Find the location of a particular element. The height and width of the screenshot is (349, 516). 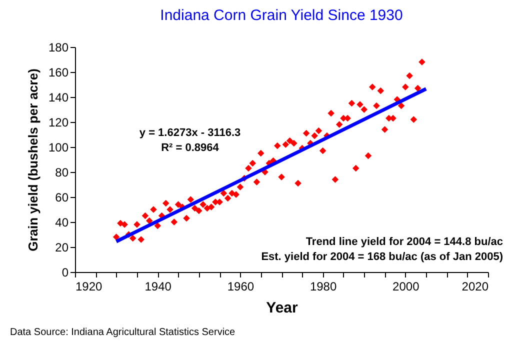

annotation: R² = 0.8964 is located at coordinates (190, 148).